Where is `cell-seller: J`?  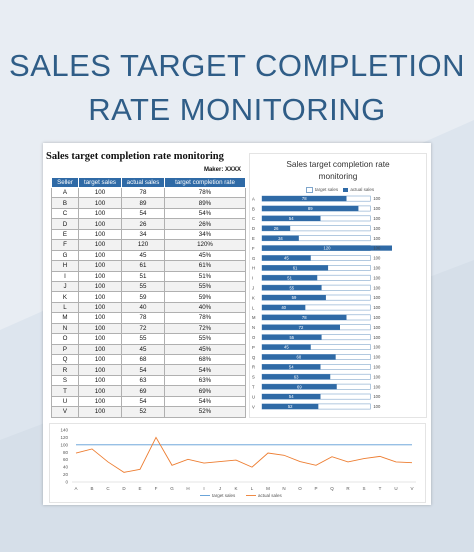
cell-seller: J is located at coordinates (65, 286).